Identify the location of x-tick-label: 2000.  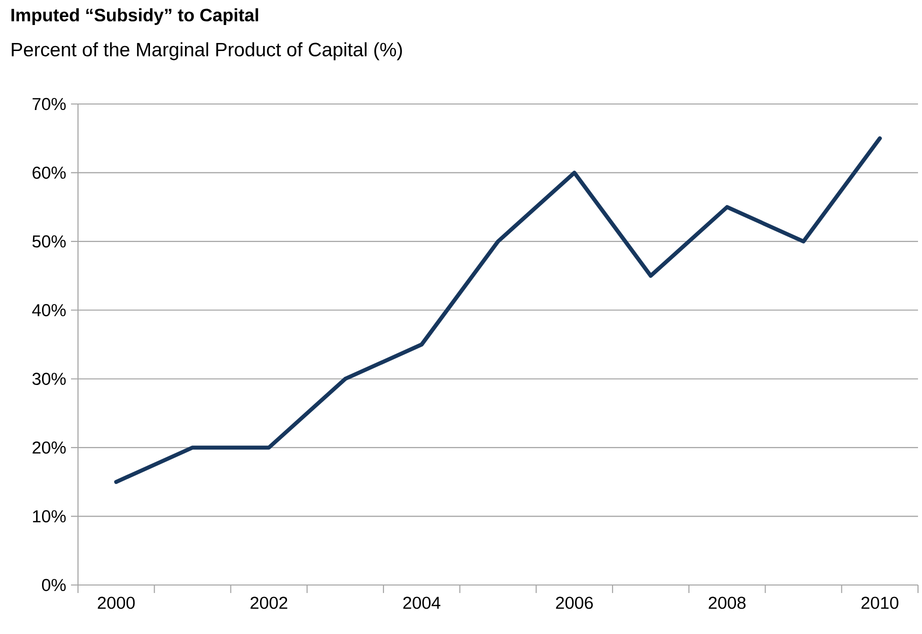
(116, 602).